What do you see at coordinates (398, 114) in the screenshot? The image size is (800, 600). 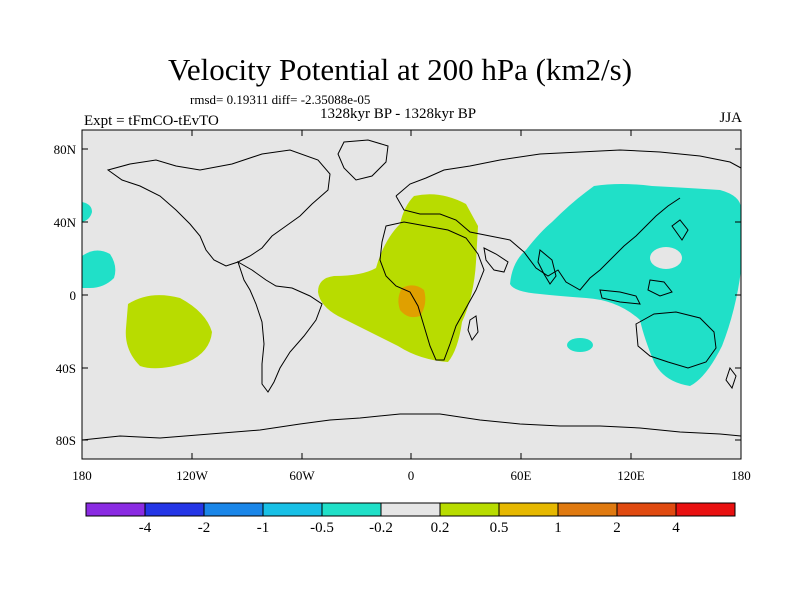 I see `period-label: 1328kyr BP - 1328kyr BP` at bounding box center [398, 114].